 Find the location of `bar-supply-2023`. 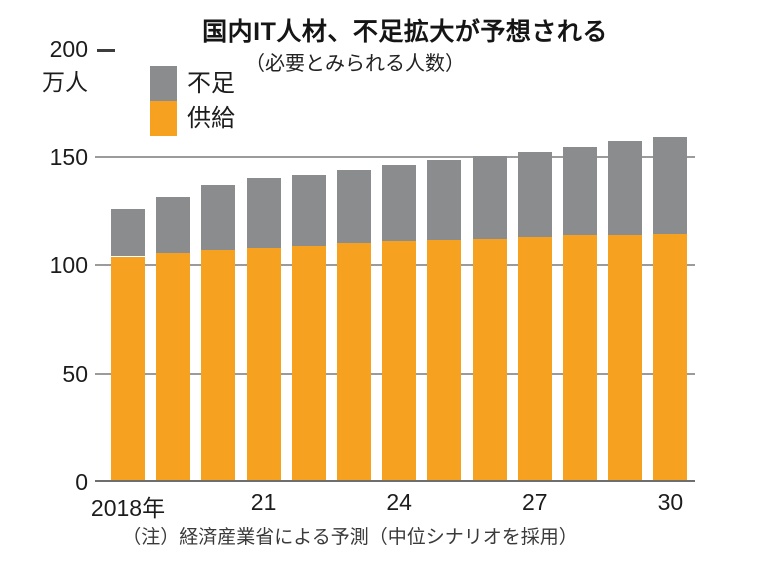

bar-supply-2023 is located at coordinates (354, 361).